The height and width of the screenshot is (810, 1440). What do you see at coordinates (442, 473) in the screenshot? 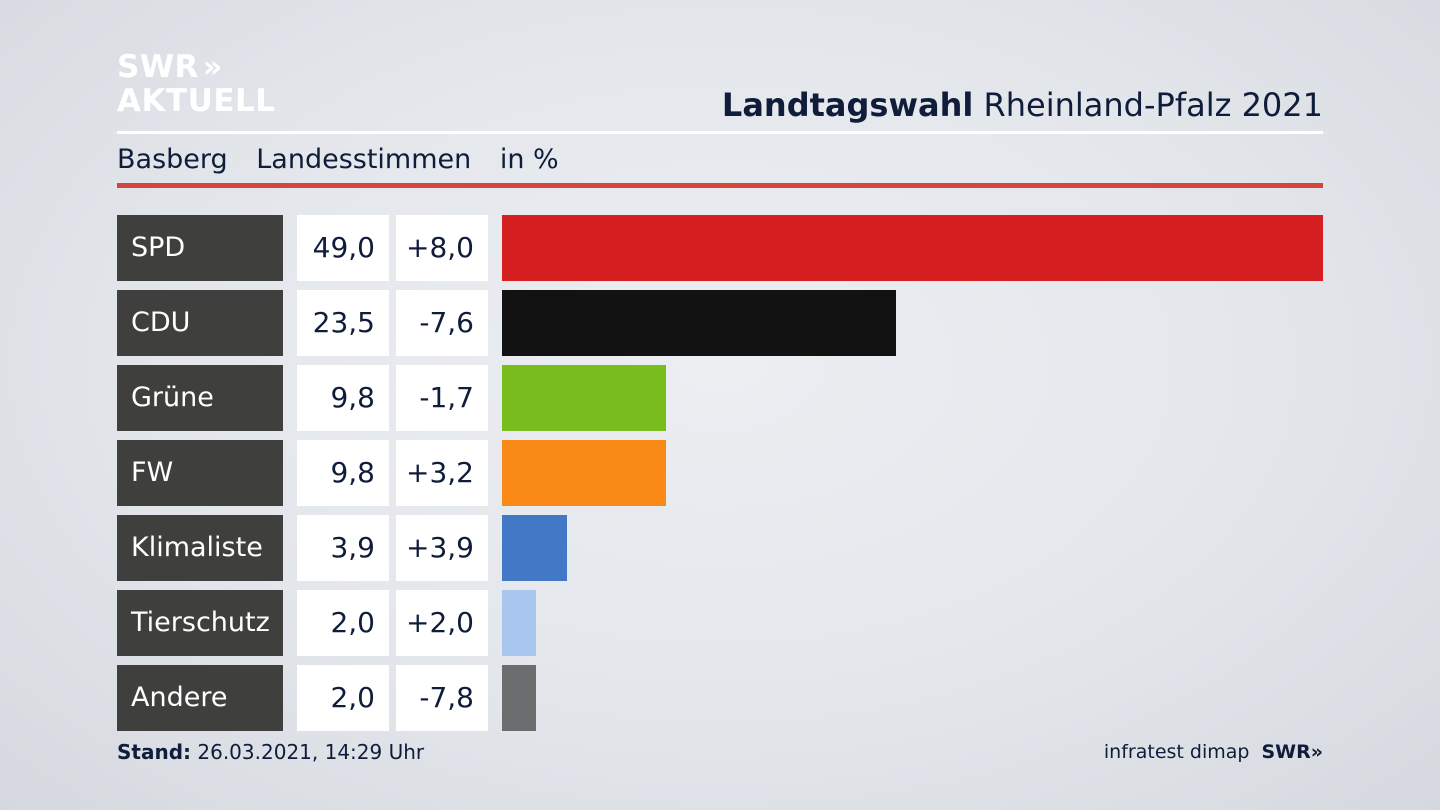
I see `change-label: +3,2` at bounding box center [442, 473].